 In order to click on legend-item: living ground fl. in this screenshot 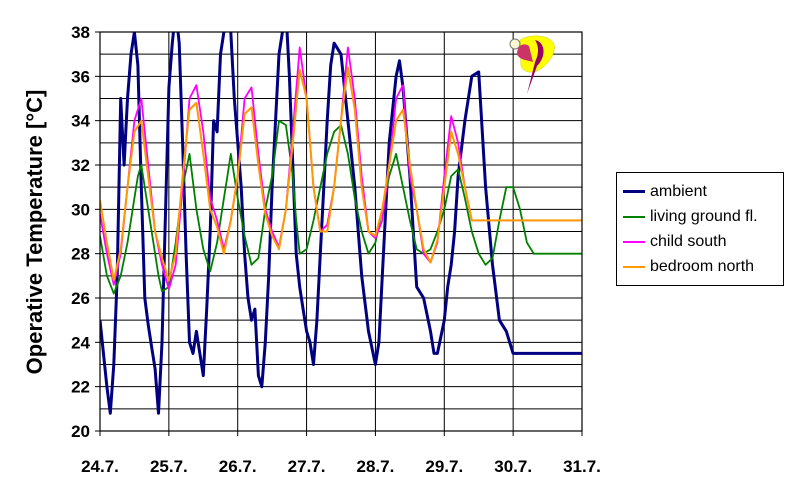, I will do `click(700, 216)`.